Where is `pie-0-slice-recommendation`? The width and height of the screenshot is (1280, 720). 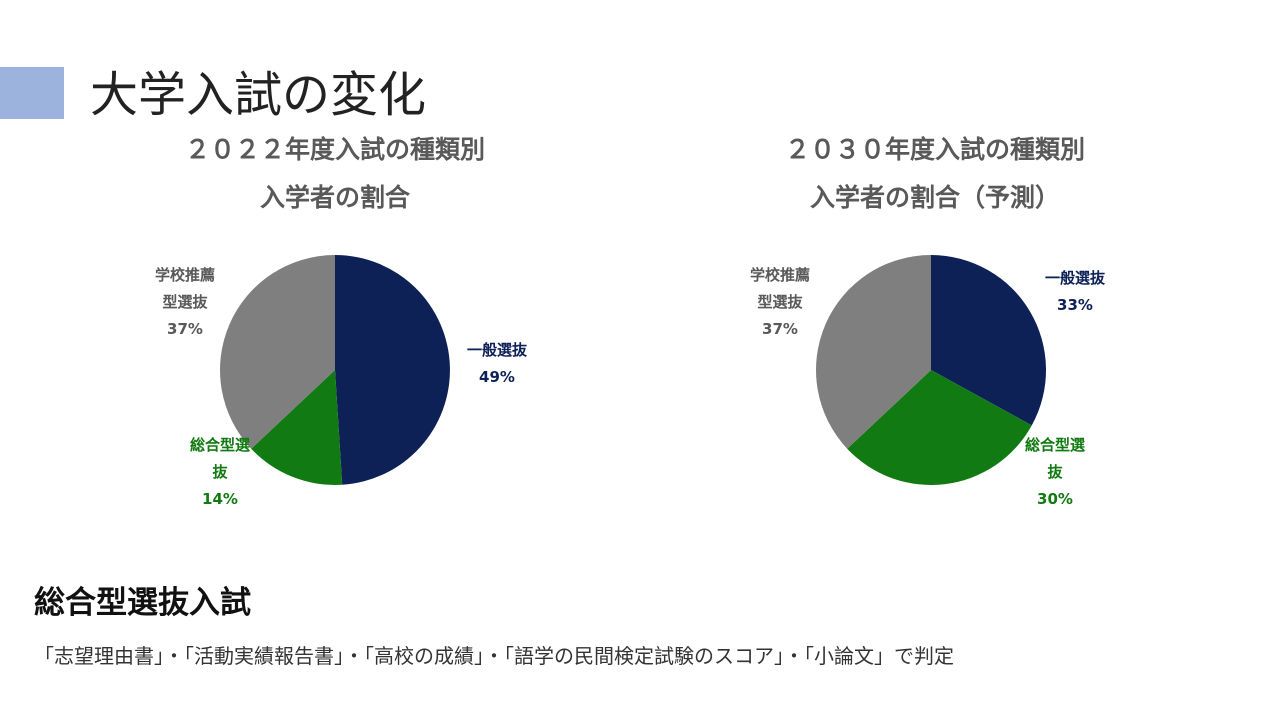
pie-0-slice-recommendation is located at coordinates (277, 352).